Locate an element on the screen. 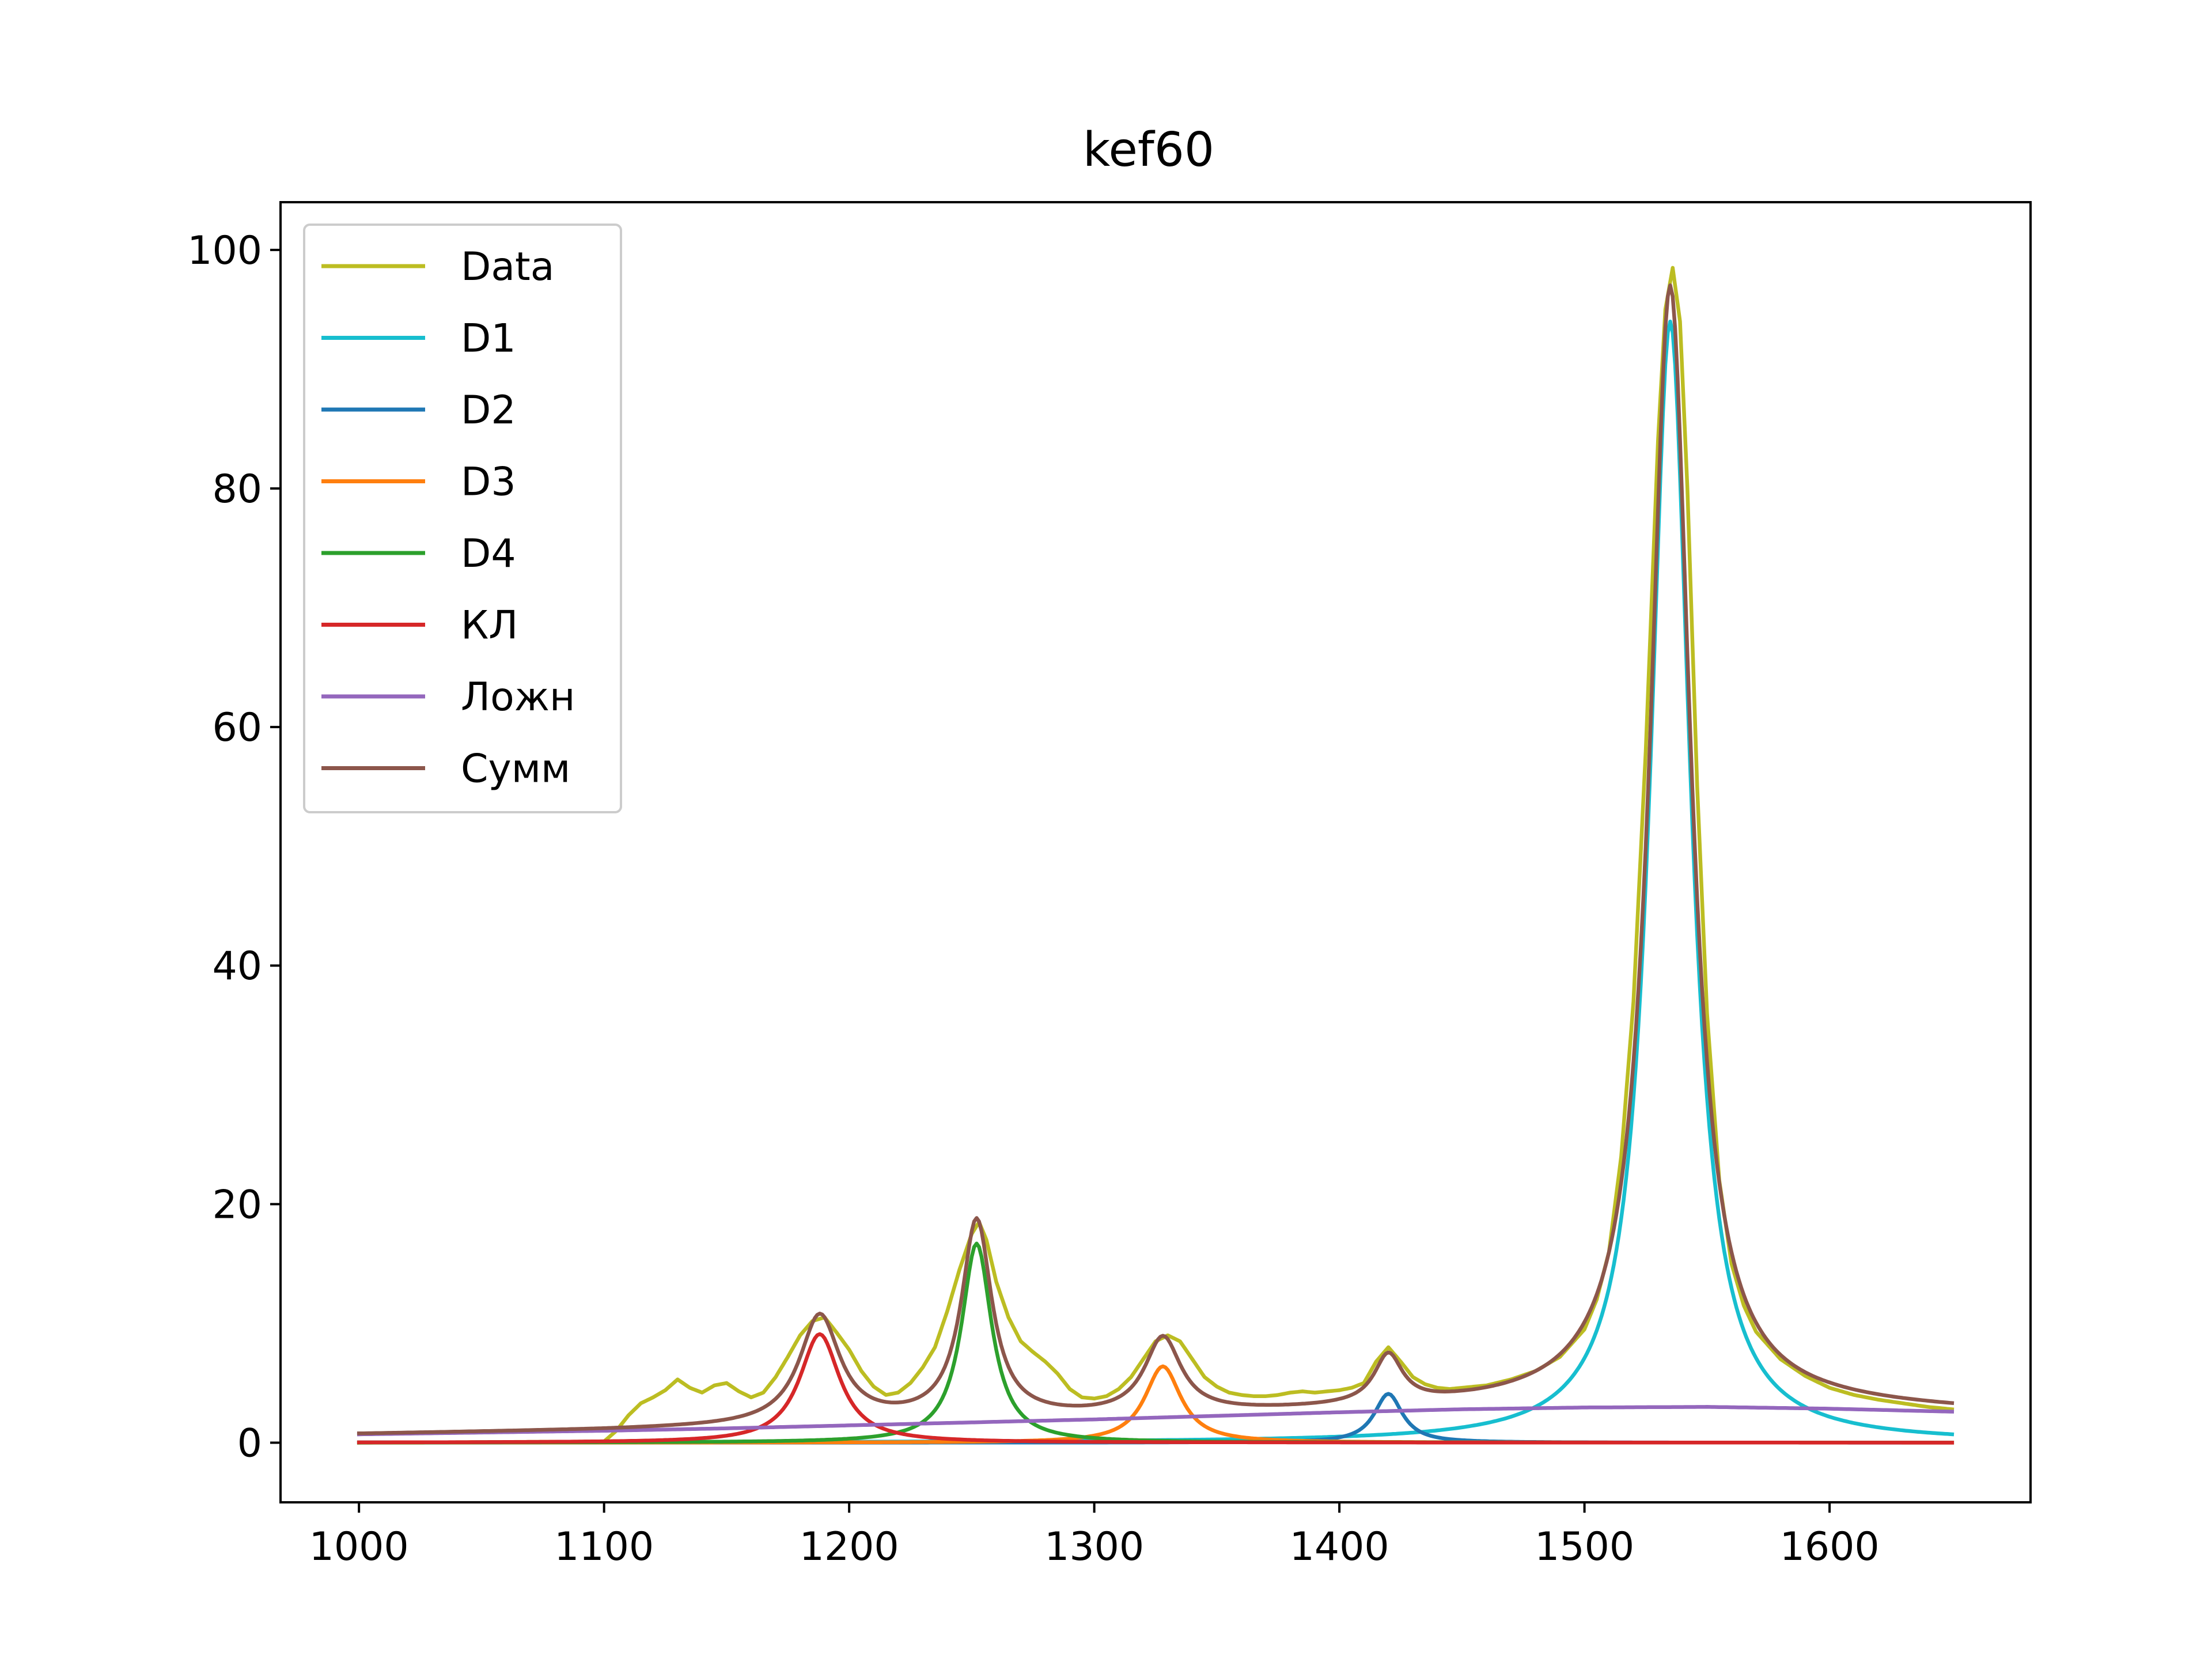 This screenshot has width=2212, height=1659. y-axis: 0 20 40 60 80 100 is located at coordinates (234, 847).